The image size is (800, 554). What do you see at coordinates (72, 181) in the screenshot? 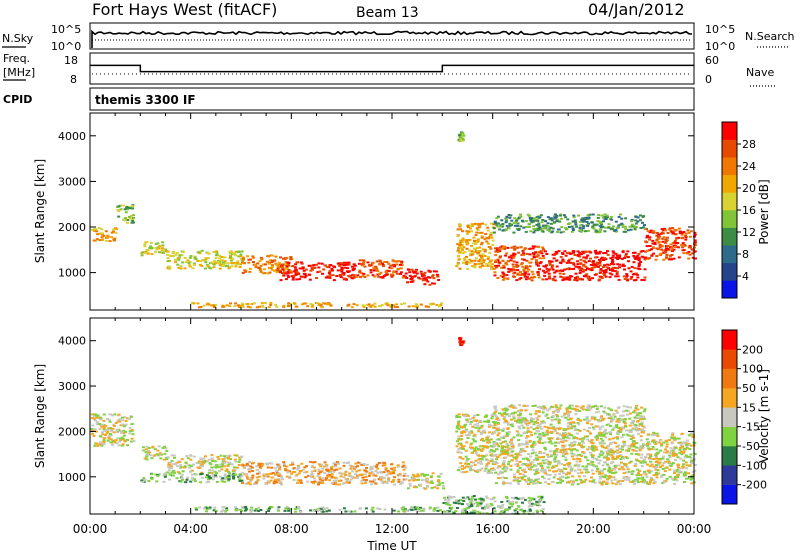
I see `power-ytick-label: 3000` at bounding box center [72, 181].